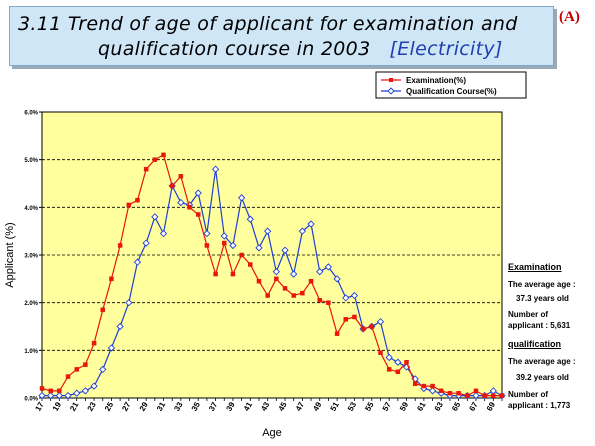  I want to click on y-tick-label: 4.0%, so click(31, 209).